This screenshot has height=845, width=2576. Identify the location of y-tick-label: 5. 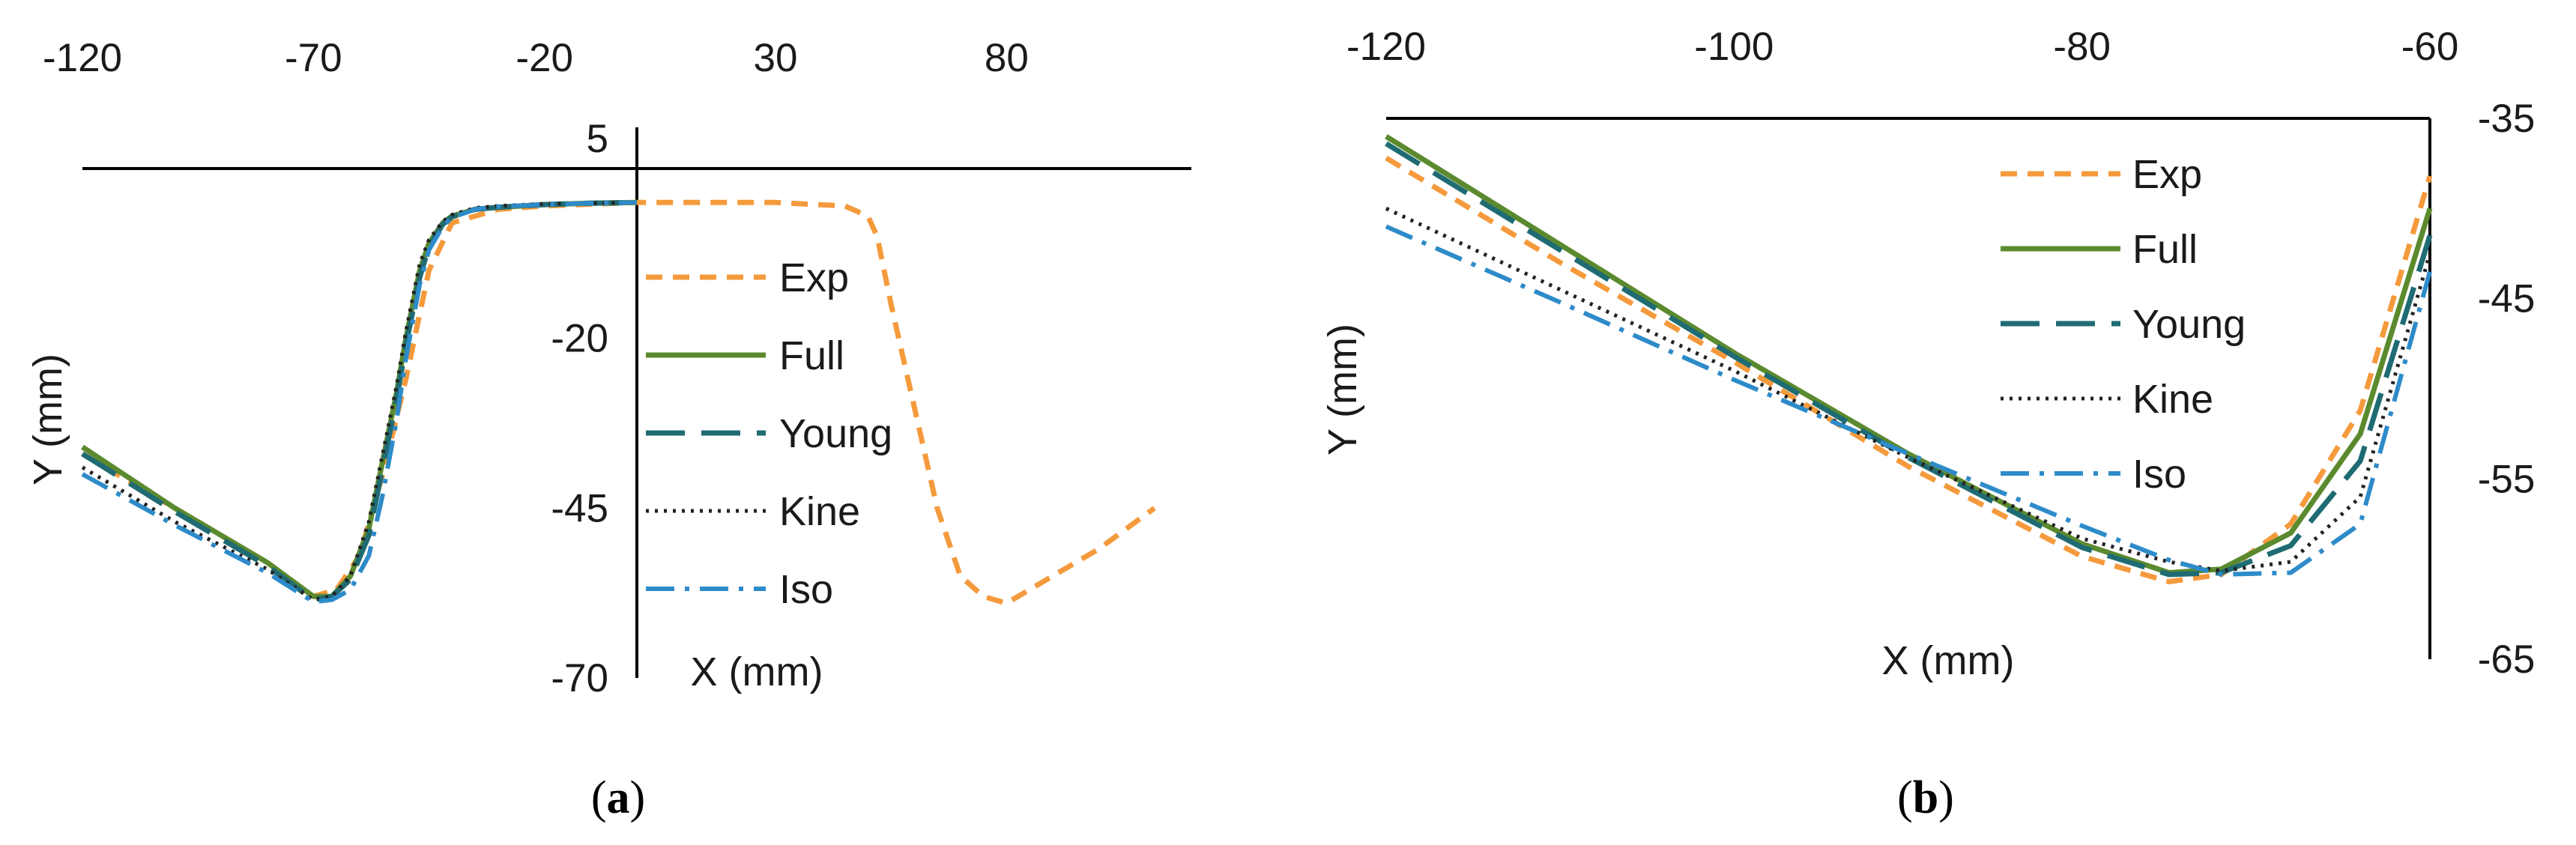
(597, 139).